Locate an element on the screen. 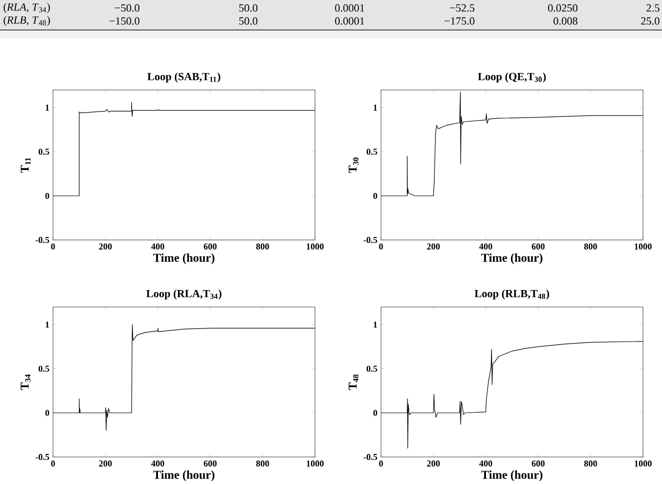 Image resolution: width=662 pixels, height=484 pixels. y-axis-title: T$_{34}$ is located at coordinates (25, 382).